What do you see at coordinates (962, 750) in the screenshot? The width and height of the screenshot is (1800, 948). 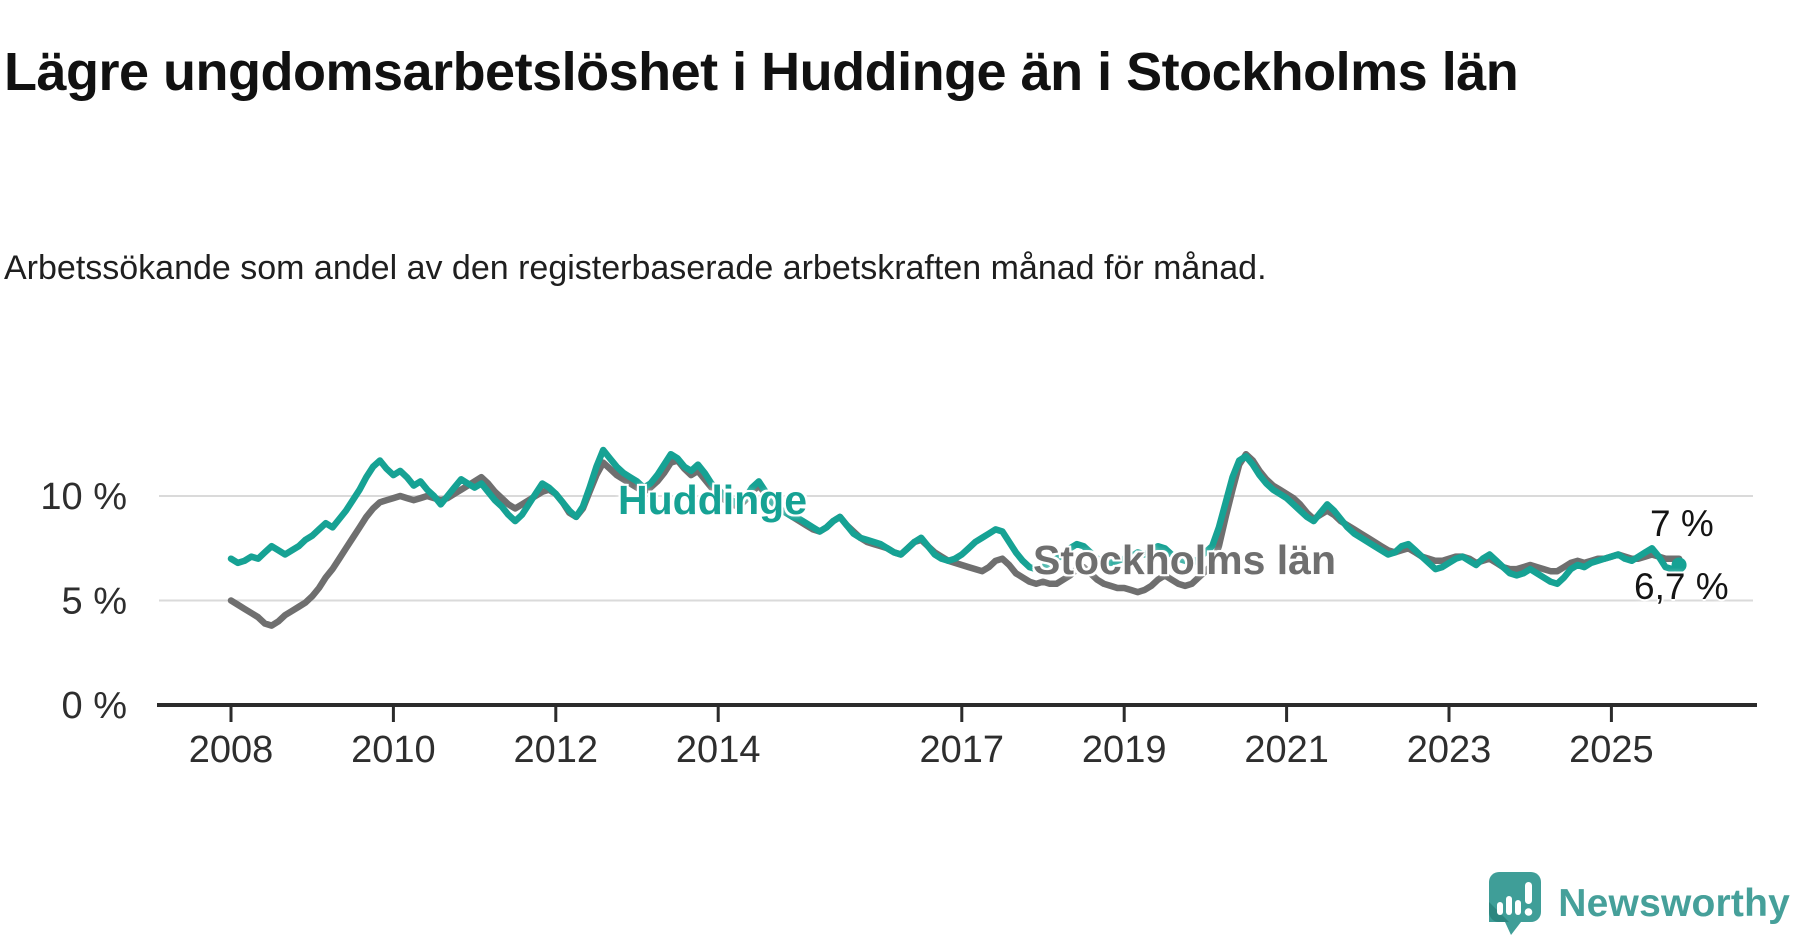 I see `x-axis-label: 2017` at bounding box center [962, 750].